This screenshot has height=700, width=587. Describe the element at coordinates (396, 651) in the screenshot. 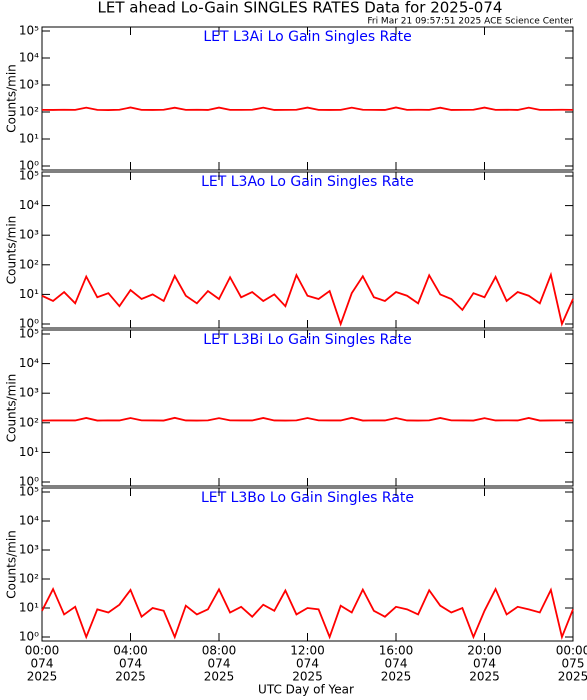

I see `x-tick-label: 16:00` at that location.